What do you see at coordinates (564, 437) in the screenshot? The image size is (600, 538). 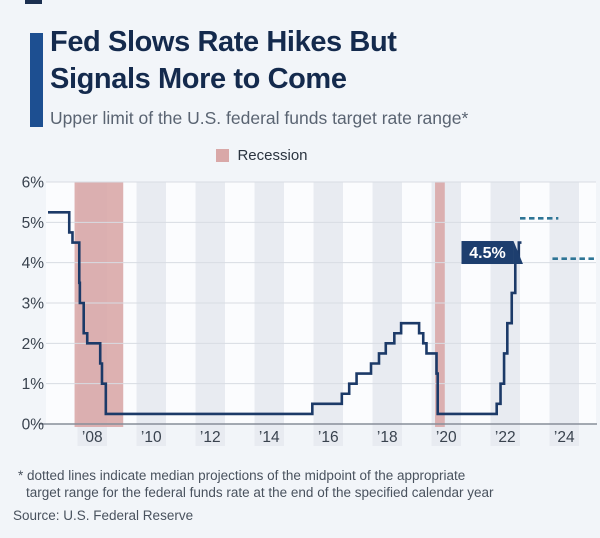 I see `x-tick-label-24: ’24` at bounding box center [564, 437].